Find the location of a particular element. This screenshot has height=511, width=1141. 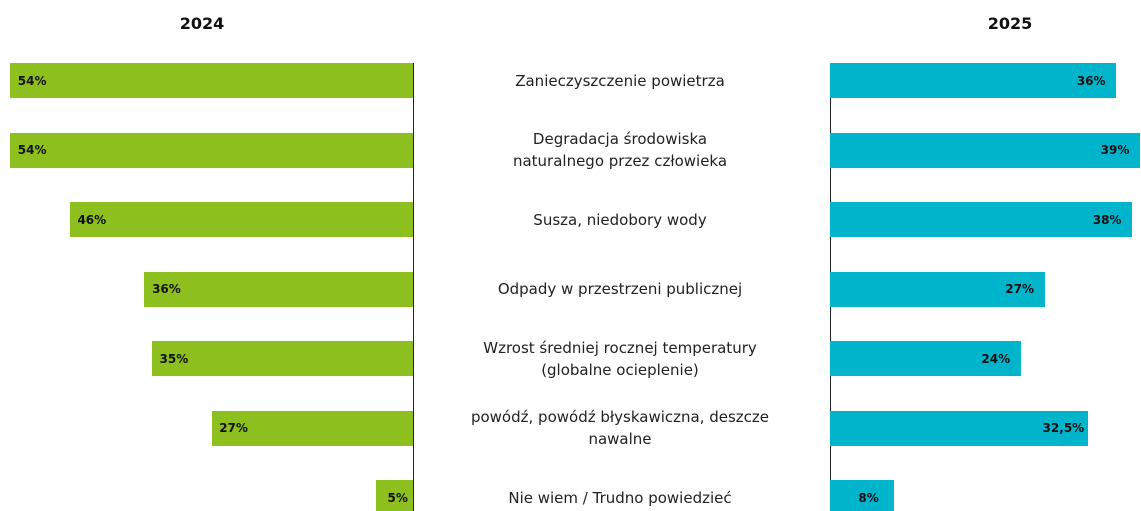

data-label: 32,5% is located at coordinates (1063, 428).